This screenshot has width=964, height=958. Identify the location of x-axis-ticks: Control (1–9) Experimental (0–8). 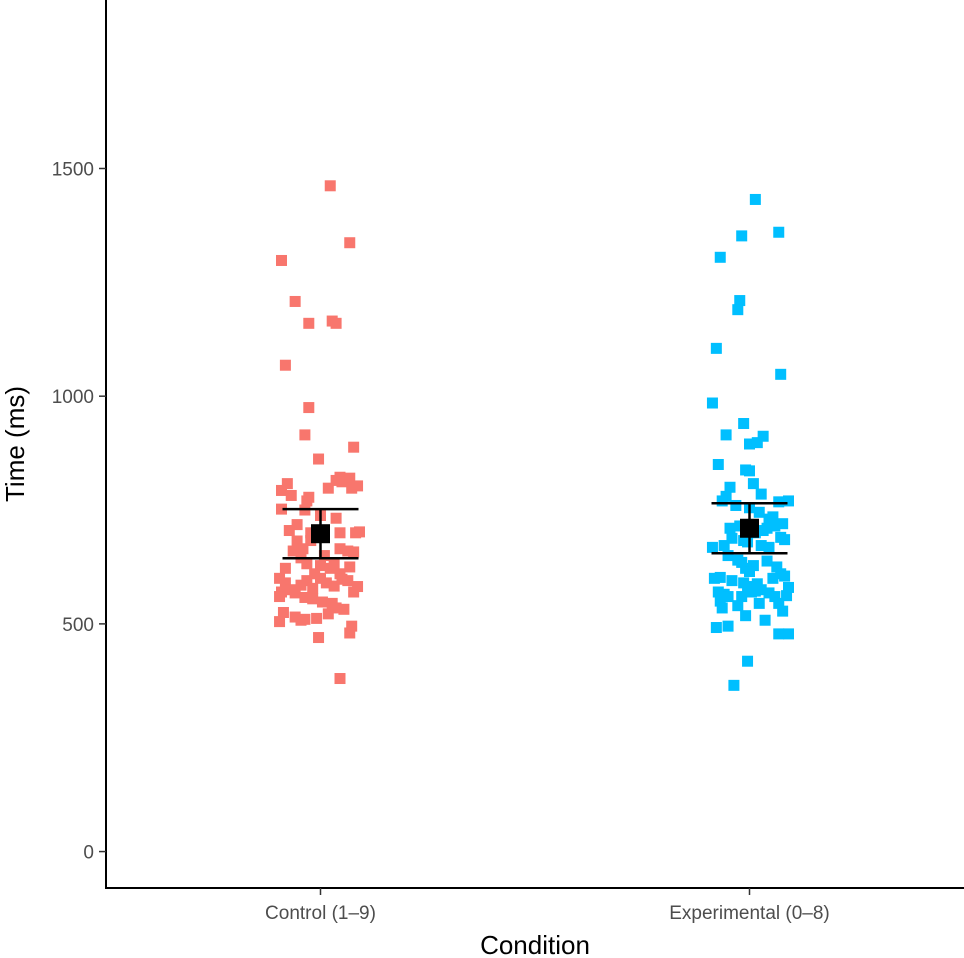
(547, 906).